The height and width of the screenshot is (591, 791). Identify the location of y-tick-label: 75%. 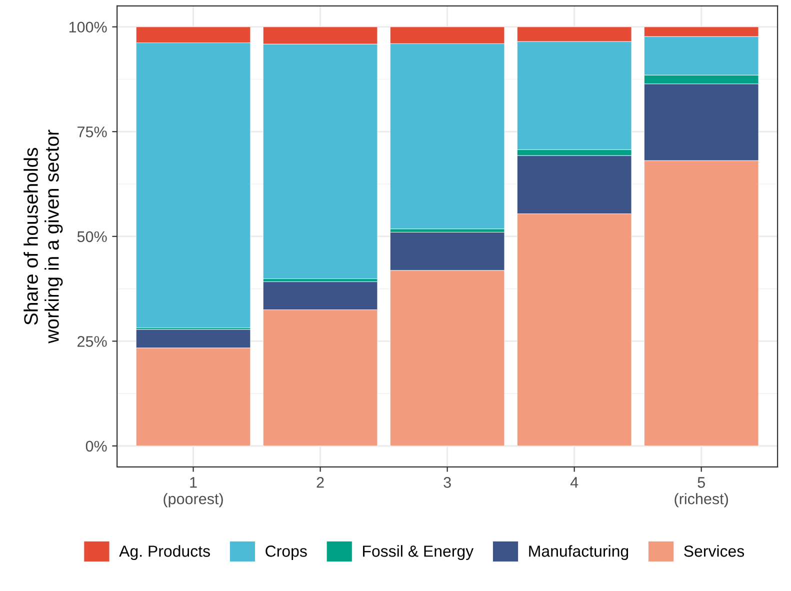
(92, 132).